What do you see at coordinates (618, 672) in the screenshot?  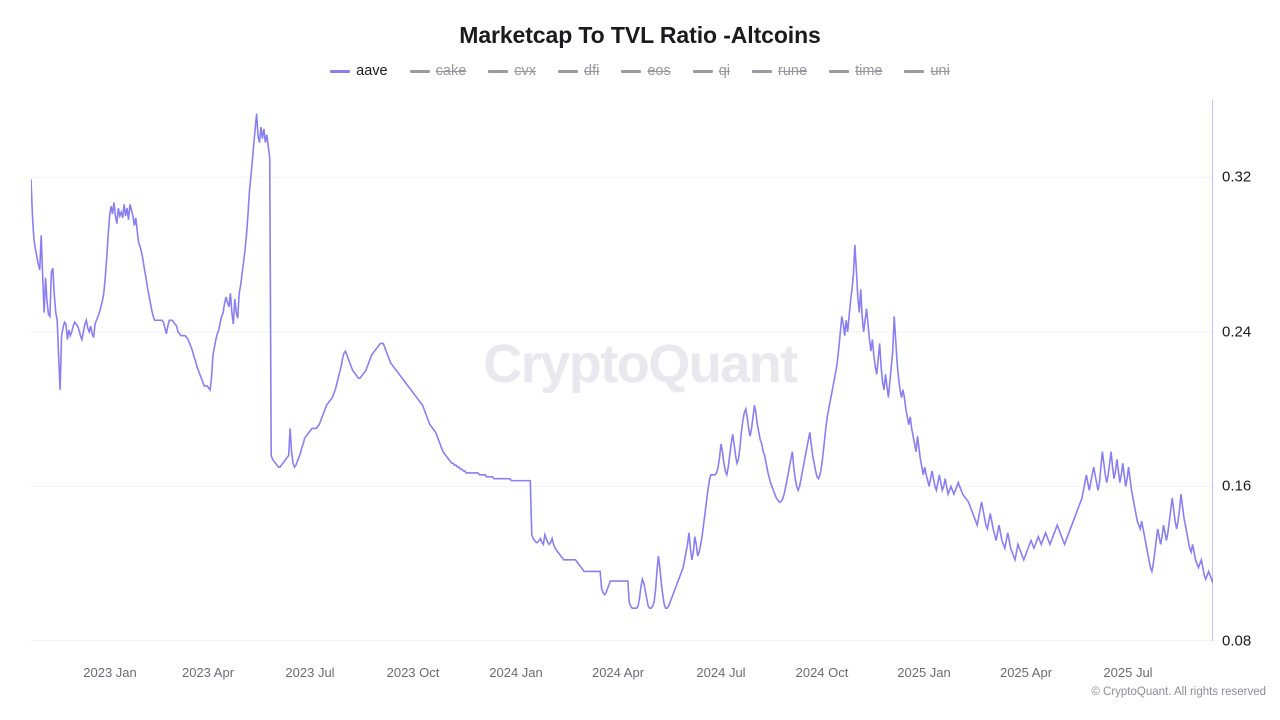 I see `x-axis-tick-label: 2024 Apr` at bounding box center [618, 672].